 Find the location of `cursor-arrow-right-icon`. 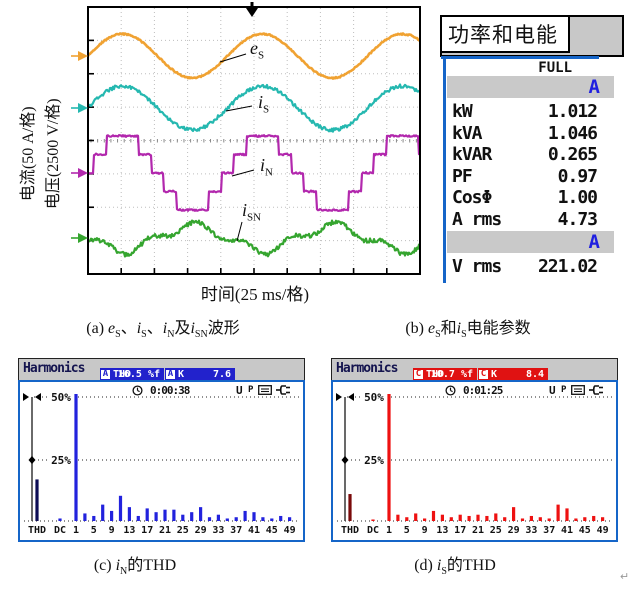

cursor-arrow-right-icon is located at coordinates (38, 397).